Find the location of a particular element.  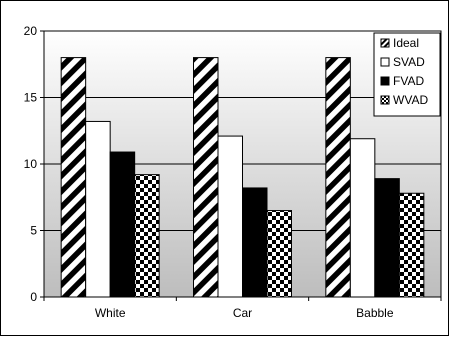

x-tick-label: White is located at coordinates (110, 313).